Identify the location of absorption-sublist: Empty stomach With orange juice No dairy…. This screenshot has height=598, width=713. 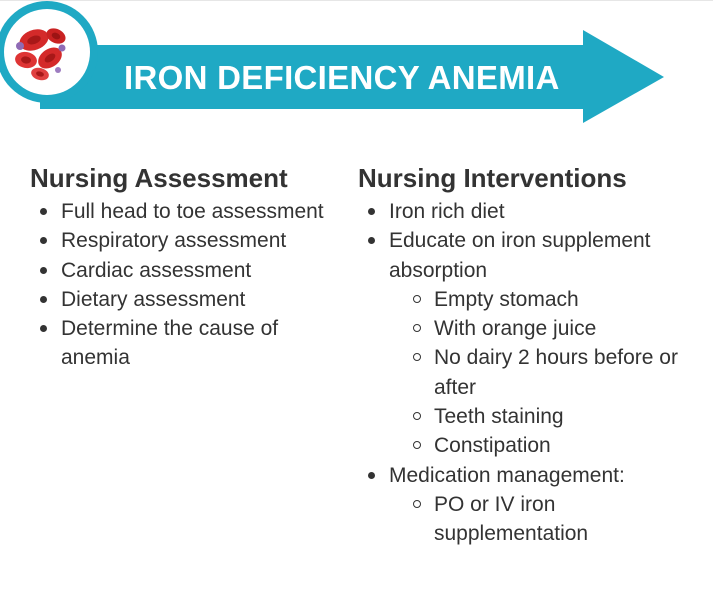
(550, 373).